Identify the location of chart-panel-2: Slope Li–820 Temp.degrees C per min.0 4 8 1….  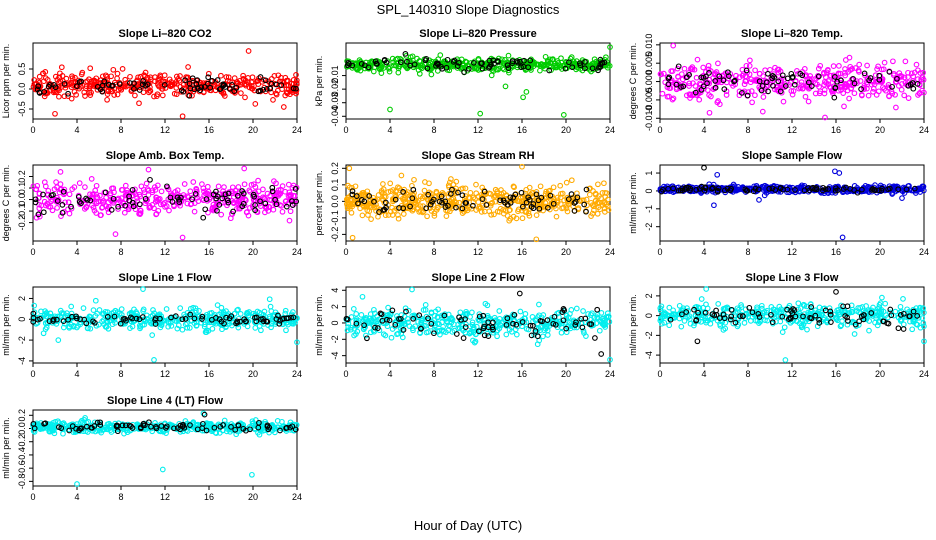
(778, 81).